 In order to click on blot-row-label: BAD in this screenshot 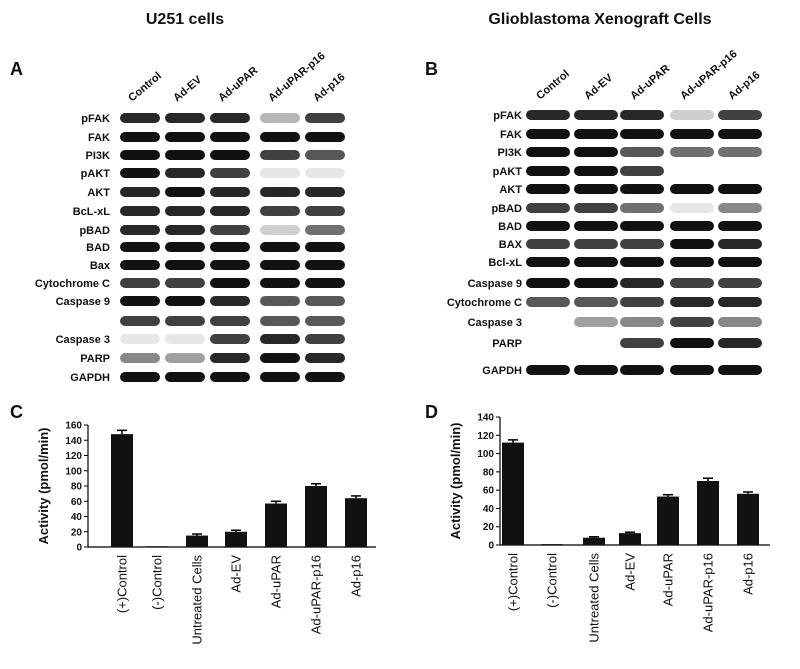, I will do `click(510, 227)`.